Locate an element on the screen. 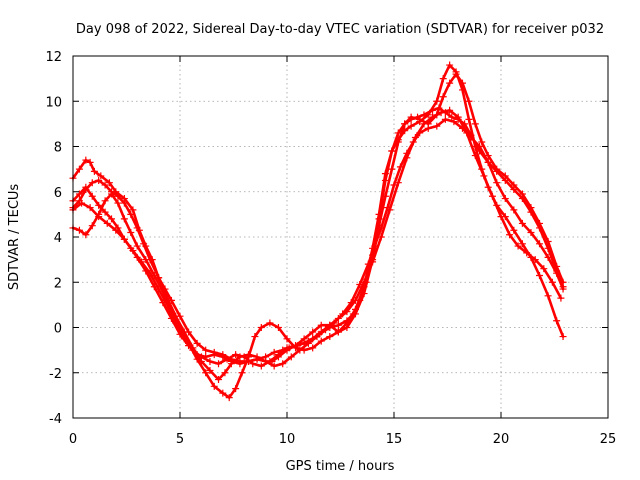 The height and width of the screenshot is (480, 640). x-axis-label: GPS time / hours is located at coordinates (340, 466).